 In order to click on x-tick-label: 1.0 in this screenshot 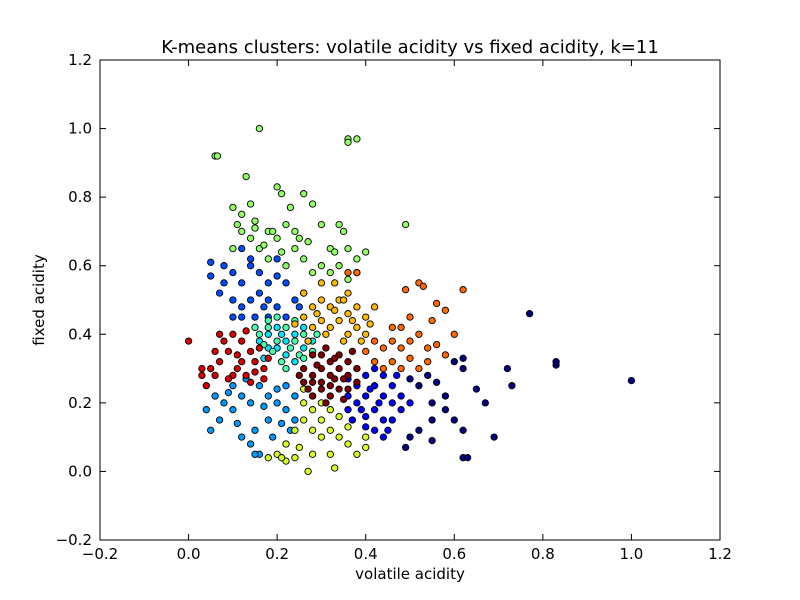, I will do `click(631, 554)`.